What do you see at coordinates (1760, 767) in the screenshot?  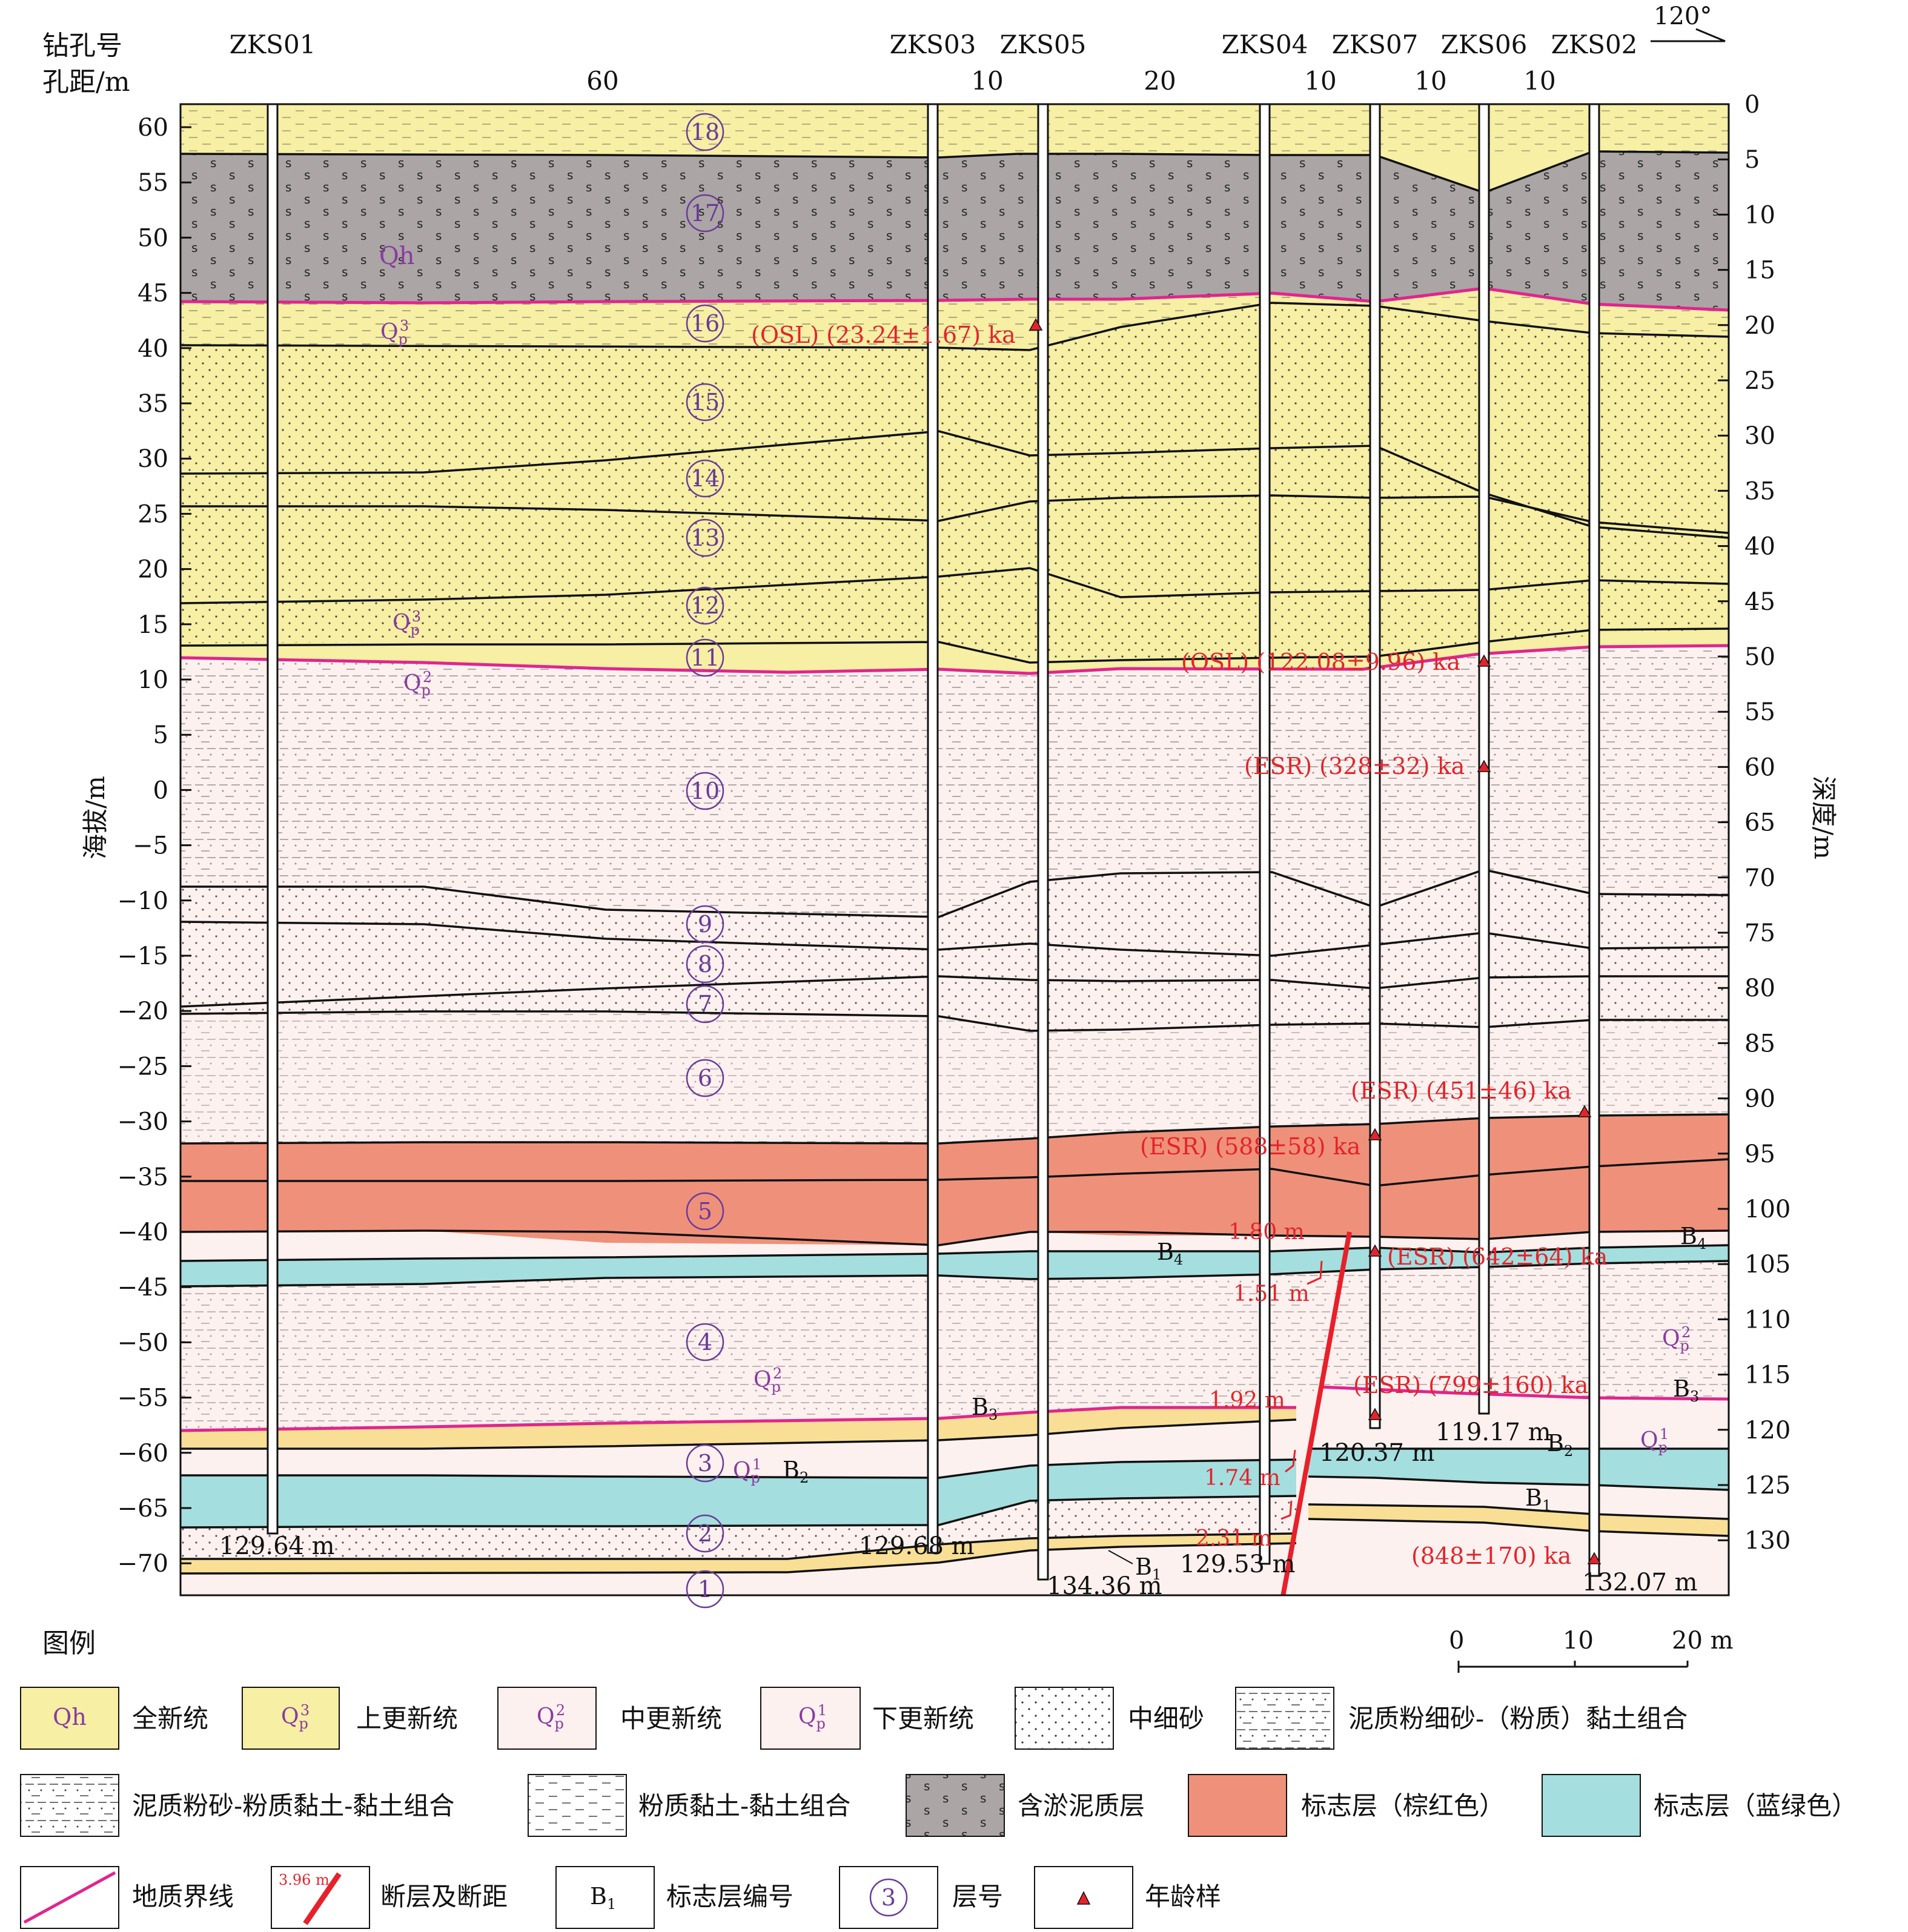 I see `right-tick-label: 60` at bounding box center [1760, 767].